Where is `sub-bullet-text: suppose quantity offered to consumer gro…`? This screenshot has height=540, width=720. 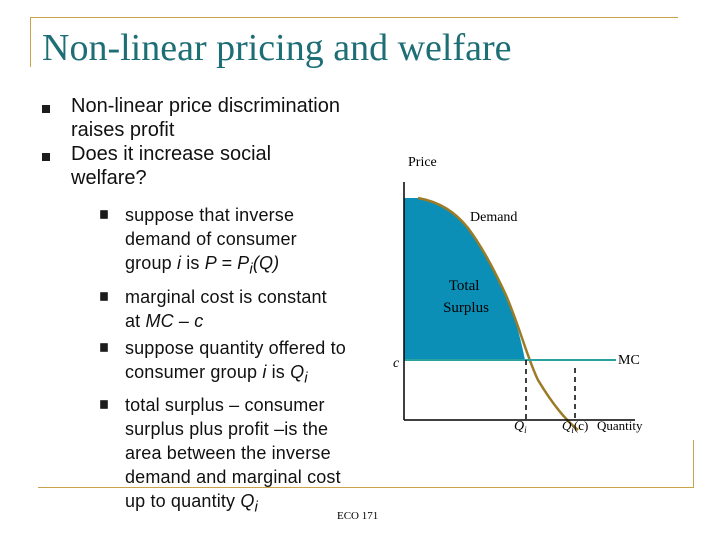
sub-bullet-text: suppose quantity offered to consumer gro… is located at coordinates (235, 359).